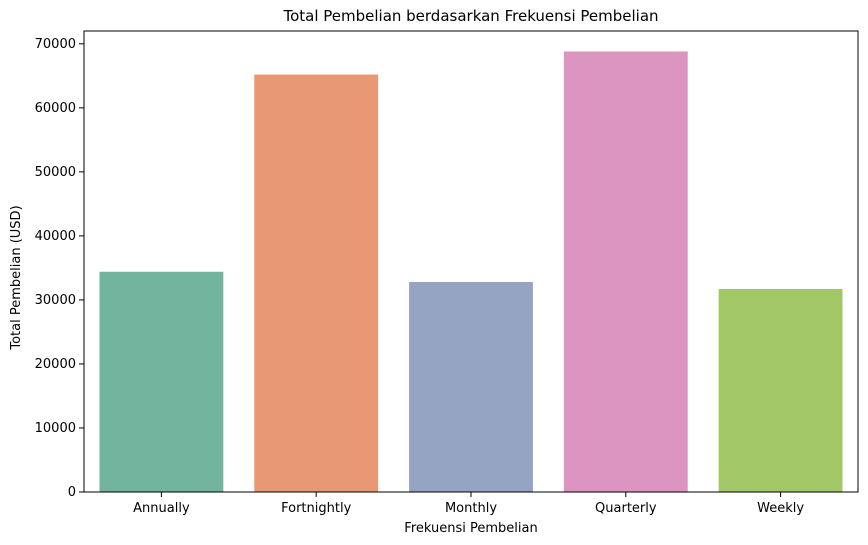  Describe the element at coordinates (625, 271) in the screenshot. I see `bar-quarterly` at that location.